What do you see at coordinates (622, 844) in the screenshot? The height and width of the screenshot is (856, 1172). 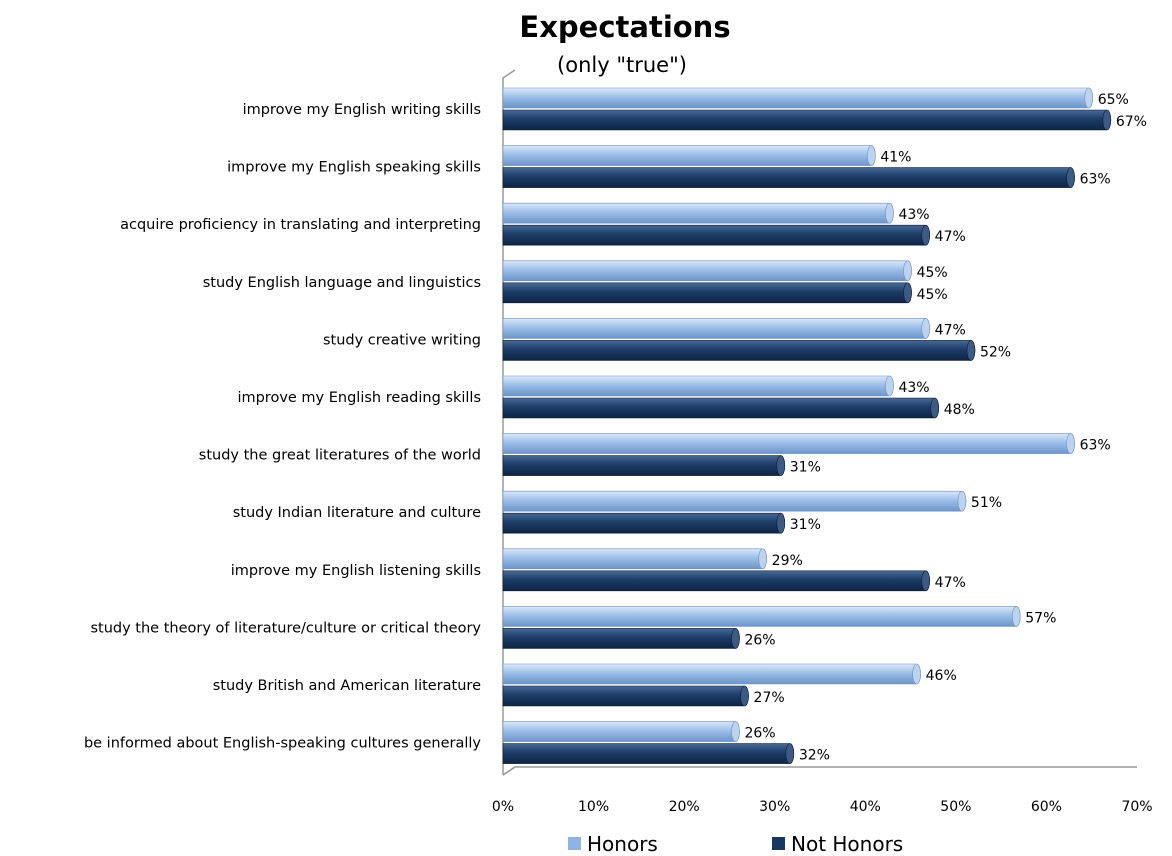 I see `legend-label: Honors` at bounding box center [622, 844].